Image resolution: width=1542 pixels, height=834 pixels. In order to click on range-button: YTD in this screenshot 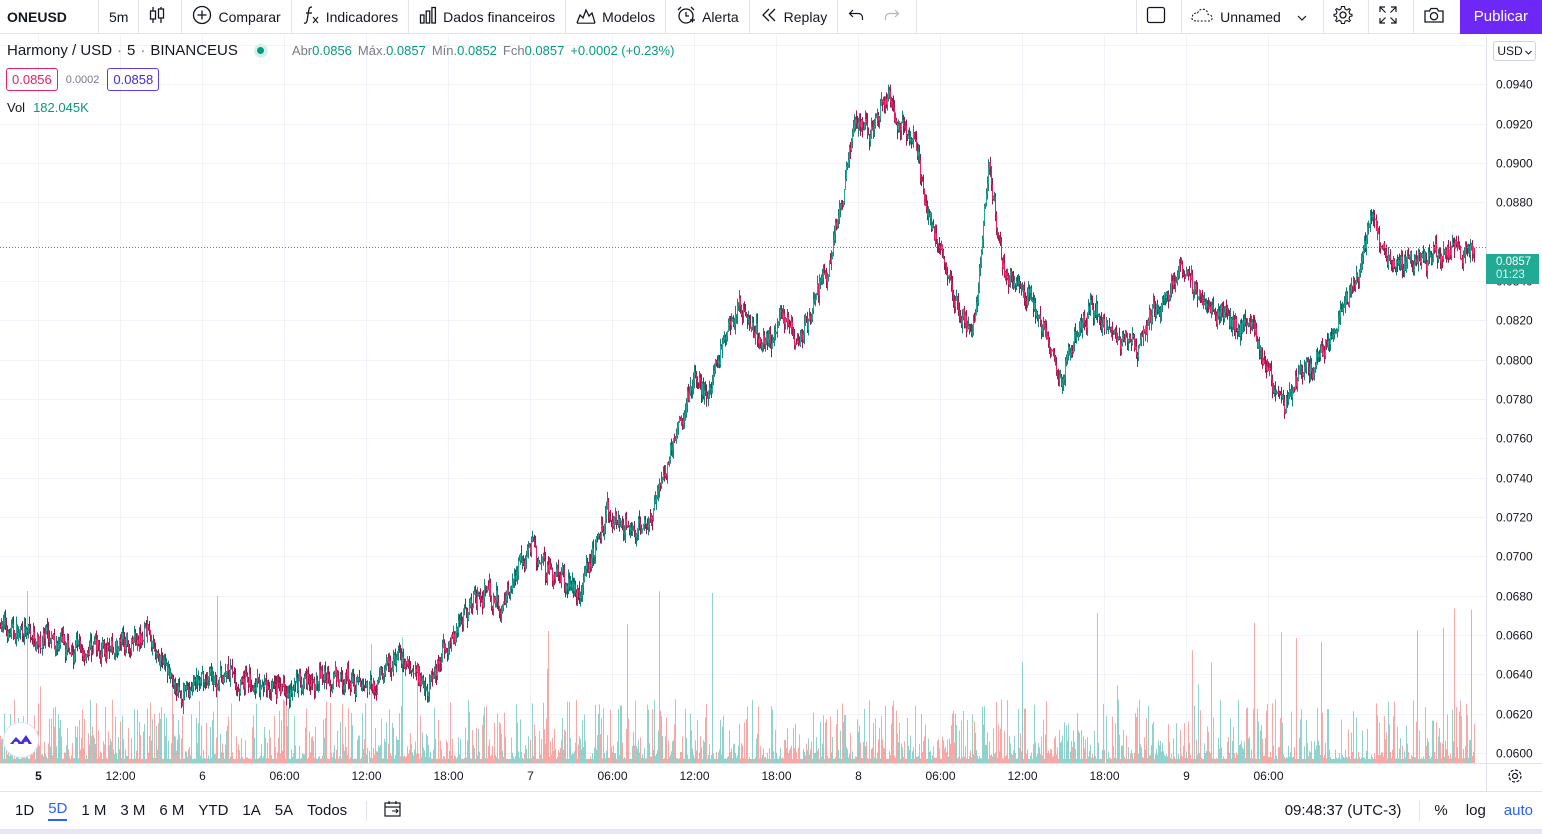, I will do `click(213, 811)`.